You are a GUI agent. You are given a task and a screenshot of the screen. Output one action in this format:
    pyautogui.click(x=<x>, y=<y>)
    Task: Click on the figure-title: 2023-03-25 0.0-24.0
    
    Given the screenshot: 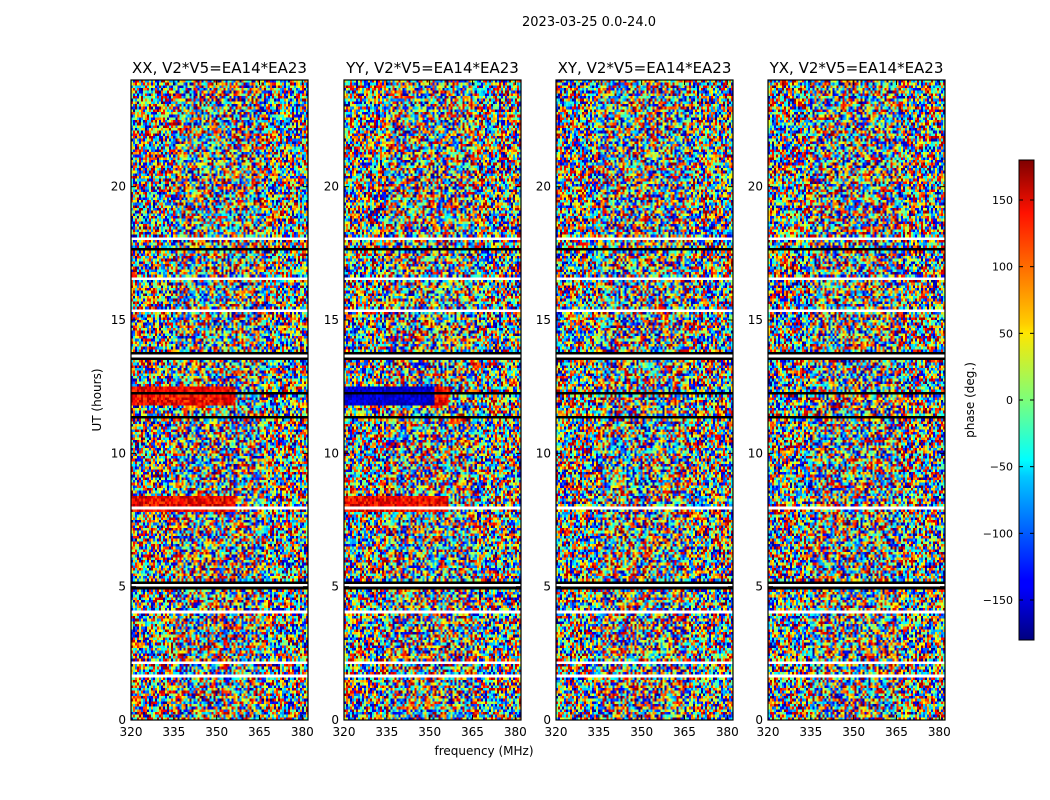 What is the action you would take?
    pyautogui.click(x=589, y=22)
    